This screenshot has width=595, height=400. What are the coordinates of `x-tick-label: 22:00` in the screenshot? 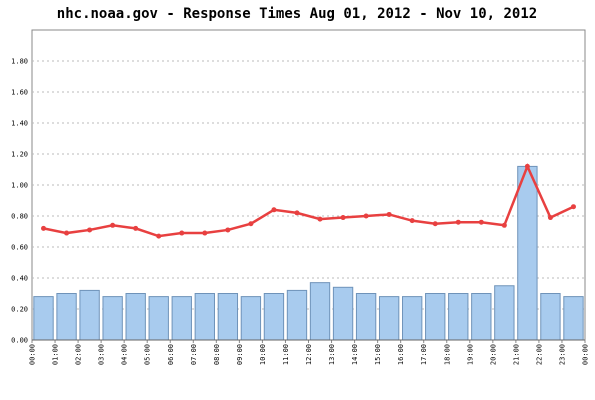 It's located at (539, 354).